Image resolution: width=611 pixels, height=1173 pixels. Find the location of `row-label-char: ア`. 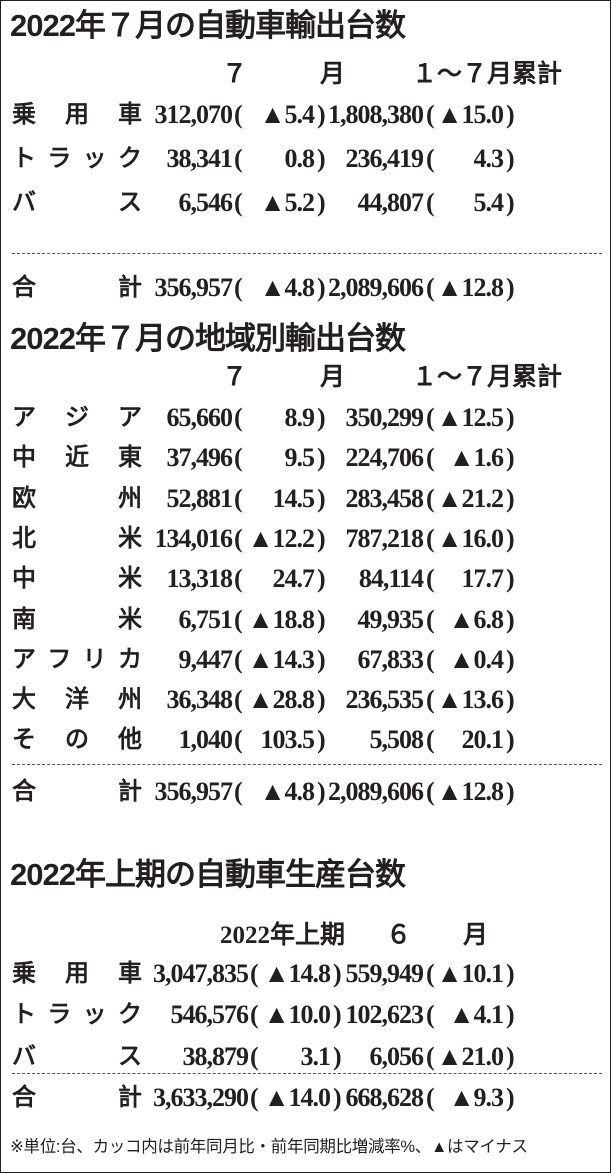

row-label-char: ア is located at coordinates (24, 659).